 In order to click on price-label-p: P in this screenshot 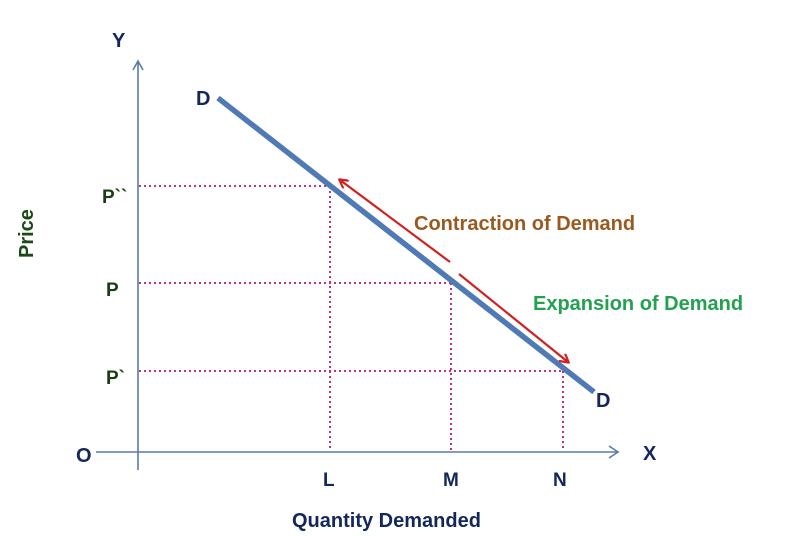, I will do `click(112, 290)`.